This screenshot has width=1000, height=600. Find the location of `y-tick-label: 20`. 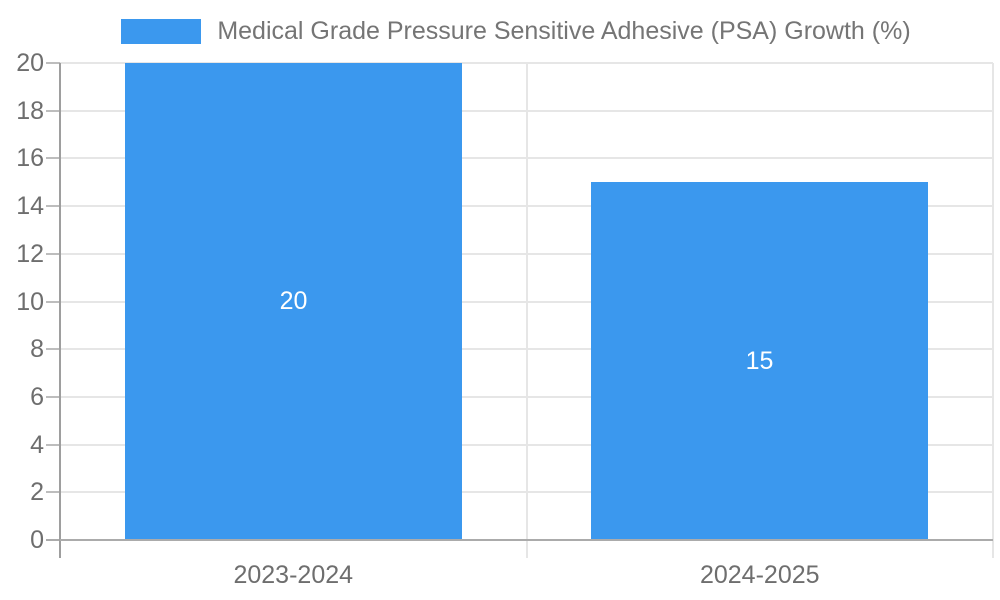

y-tick-label: 20 is located at coordinates (30, 63).